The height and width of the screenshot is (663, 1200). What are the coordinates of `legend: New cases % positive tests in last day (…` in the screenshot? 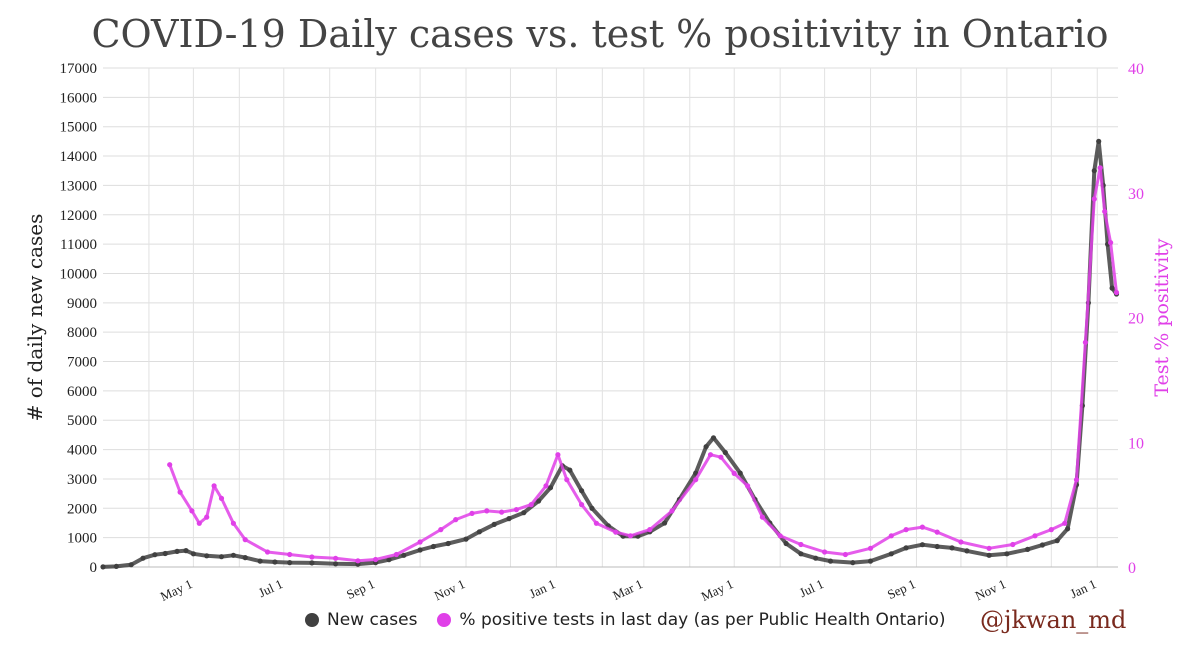 It's located at (635, 620).